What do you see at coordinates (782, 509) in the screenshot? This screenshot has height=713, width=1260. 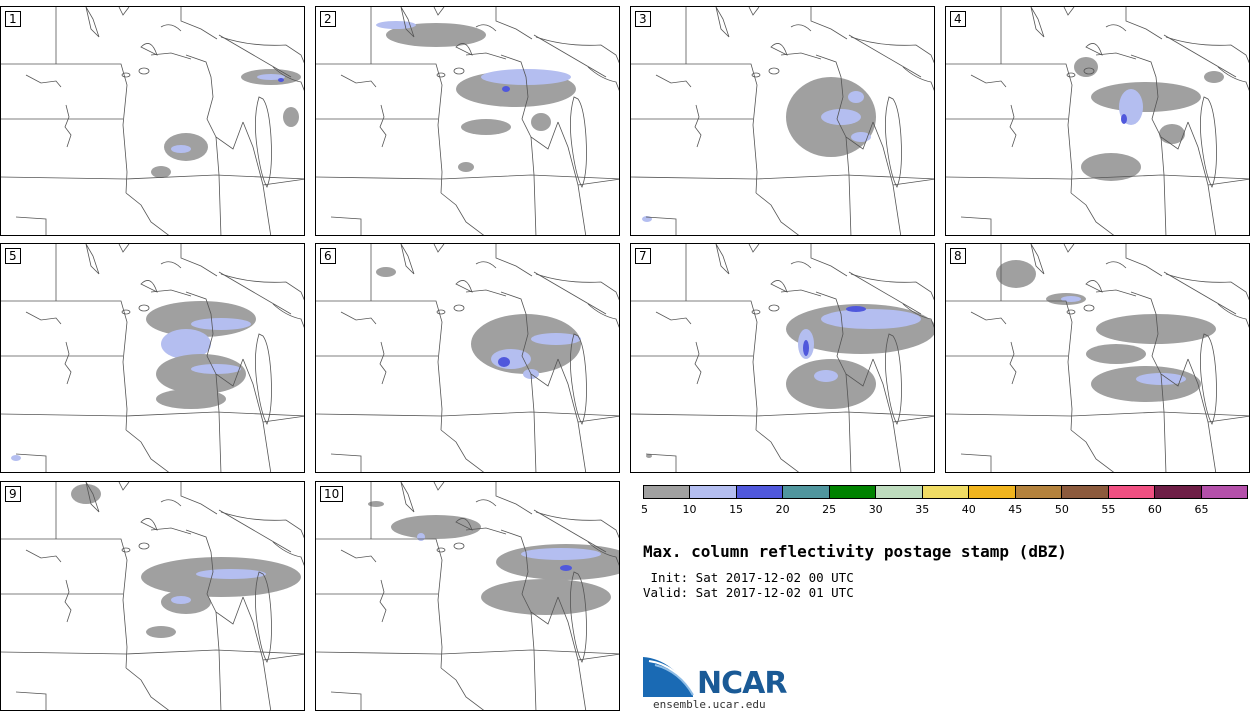 I see `legend-tick-label: 20` at bounding box center [782, 509].